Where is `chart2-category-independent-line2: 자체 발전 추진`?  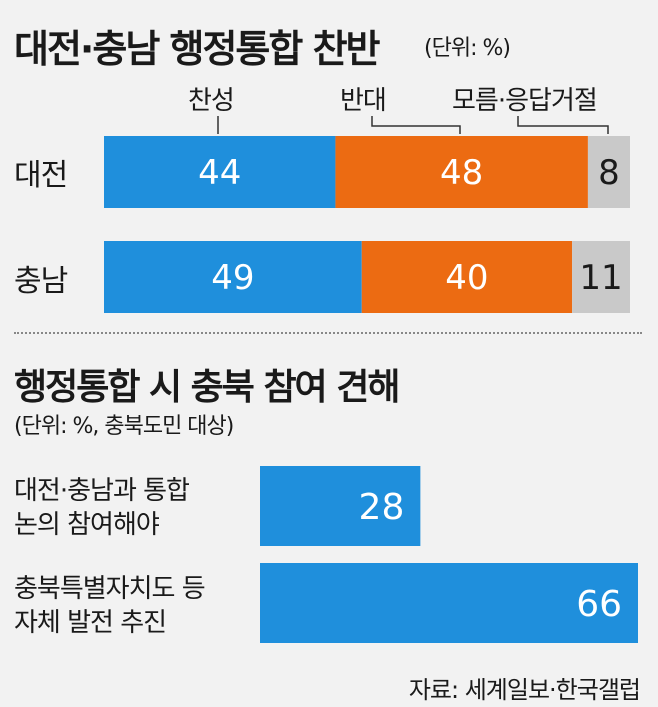
chart2-category-independent-line2: 자체 발전 추진 is located at coordinates (90, 623).